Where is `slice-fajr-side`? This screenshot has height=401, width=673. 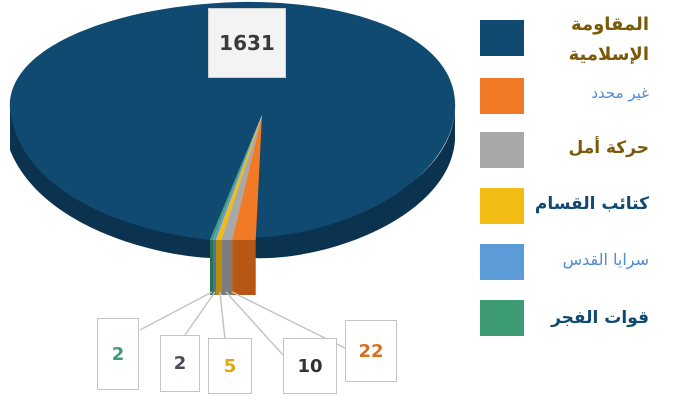
slice-fajr-side is located at coordinates (211, 267).